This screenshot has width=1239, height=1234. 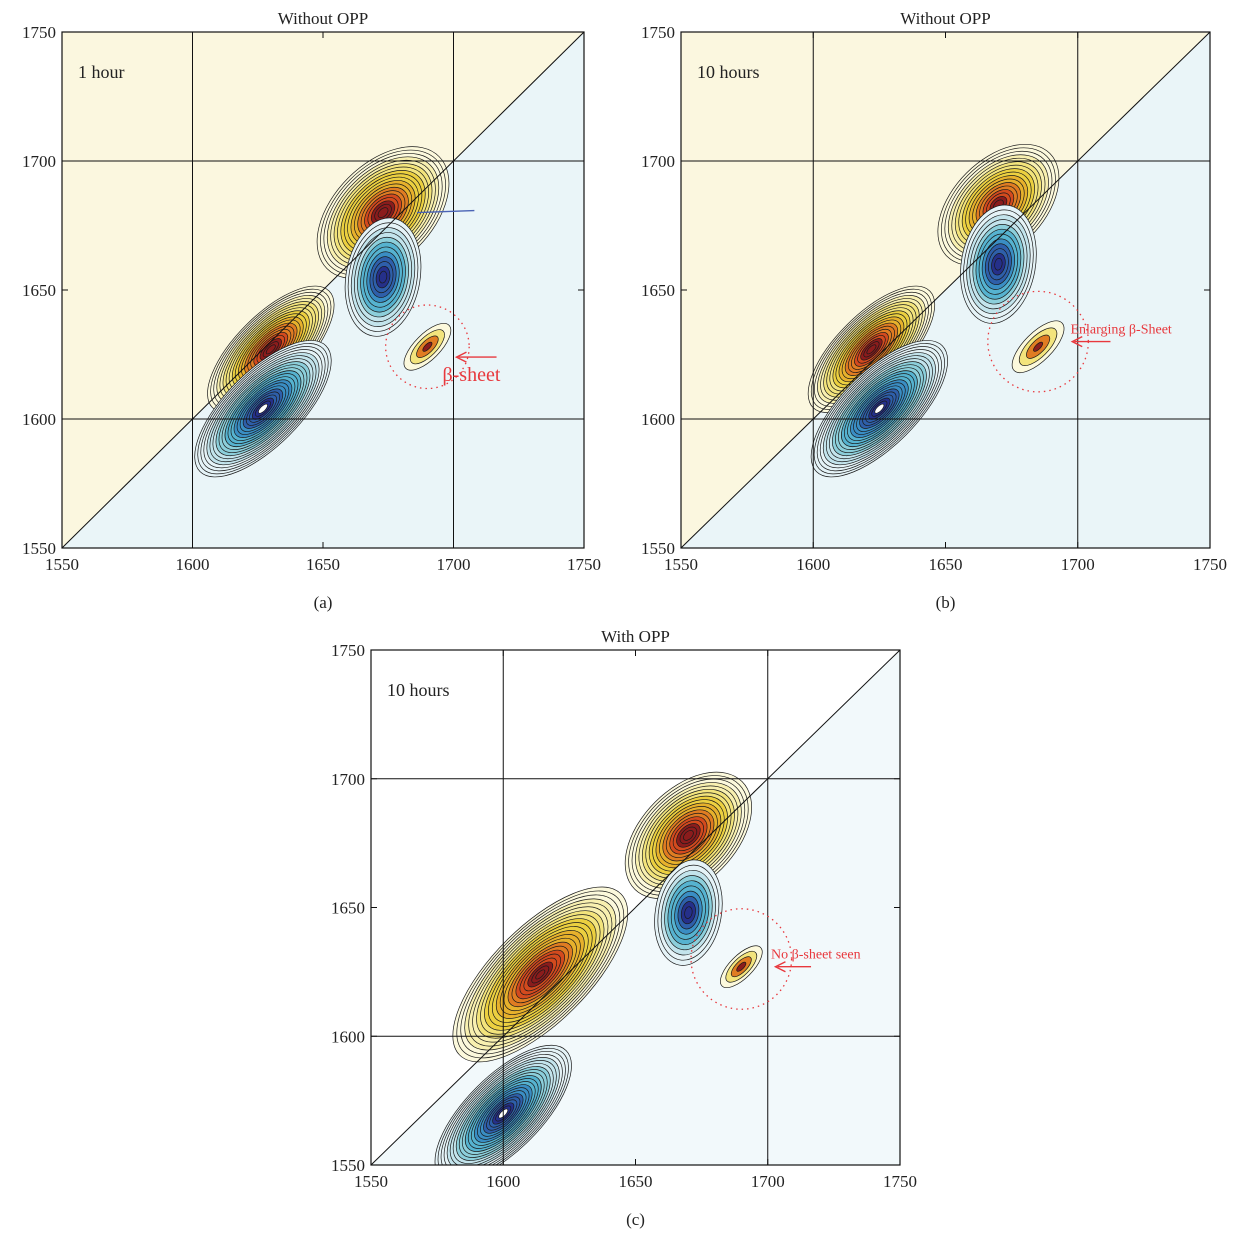 I want to click on panel-label: (c), so click(x=635, y=1219).